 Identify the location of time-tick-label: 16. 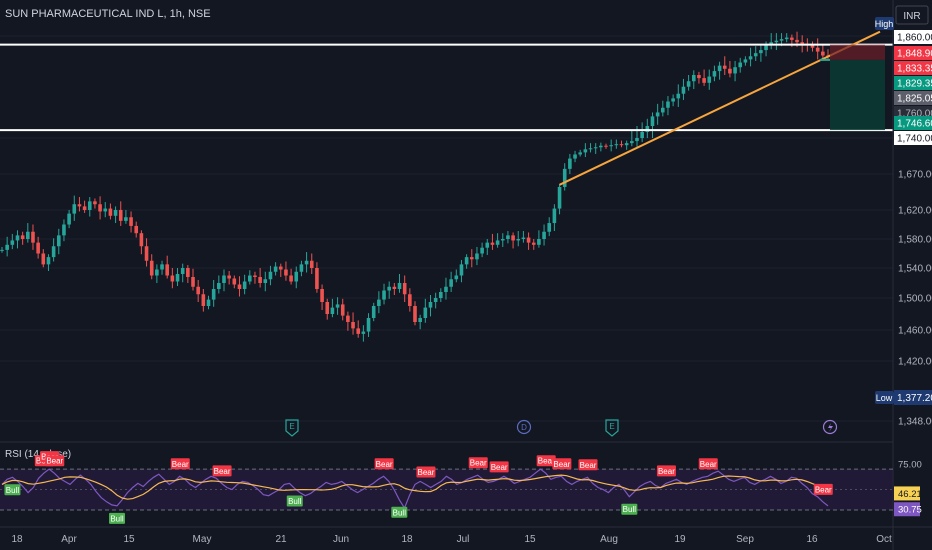
(812, 539).